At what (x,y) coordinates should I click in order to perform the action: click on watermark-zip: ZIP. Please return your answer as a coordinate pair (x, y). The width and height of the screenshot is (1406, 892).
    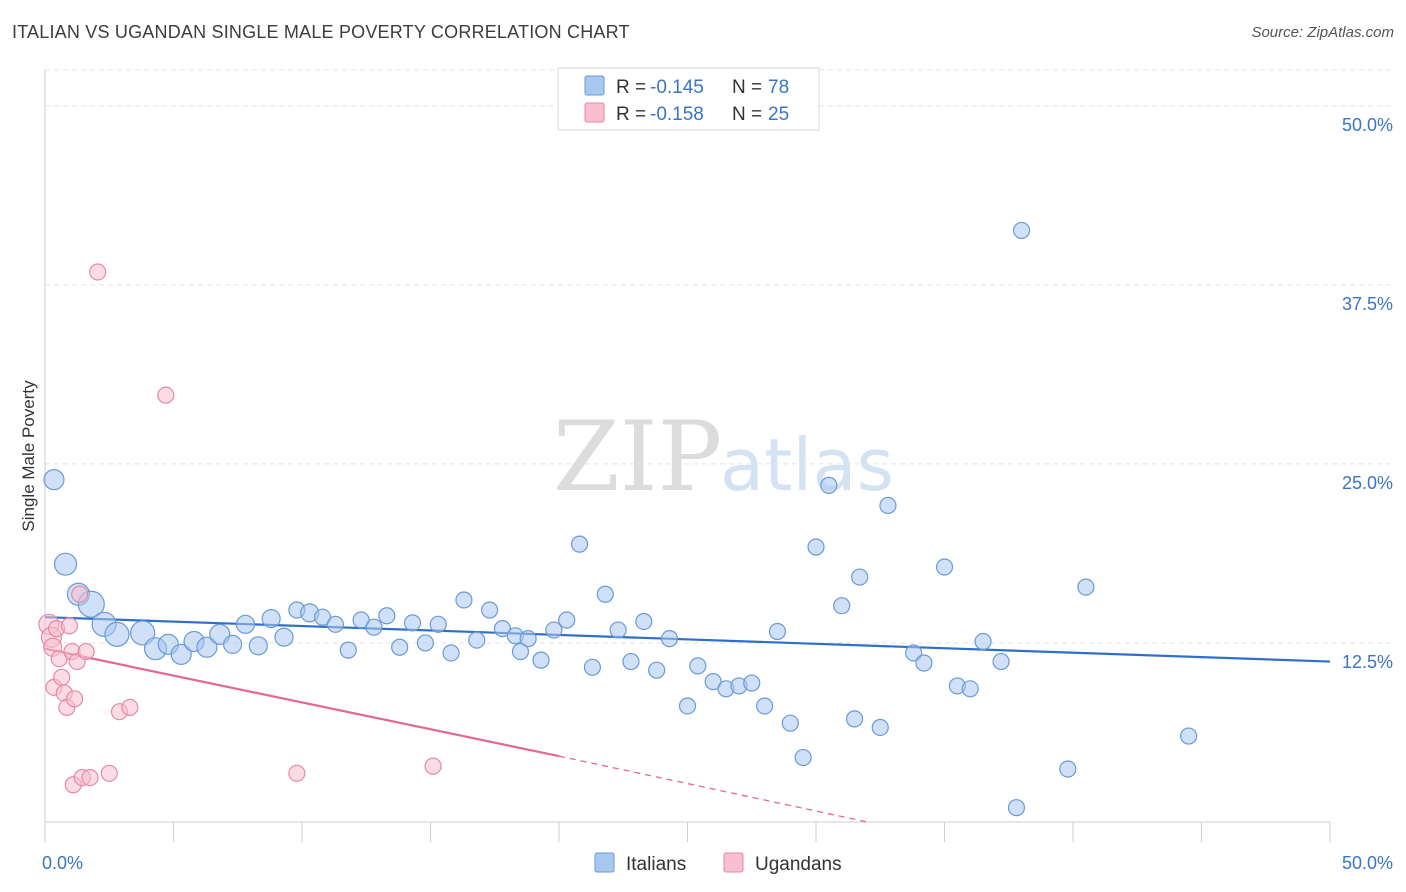
    Looking at the image, I should click on (637, 457).